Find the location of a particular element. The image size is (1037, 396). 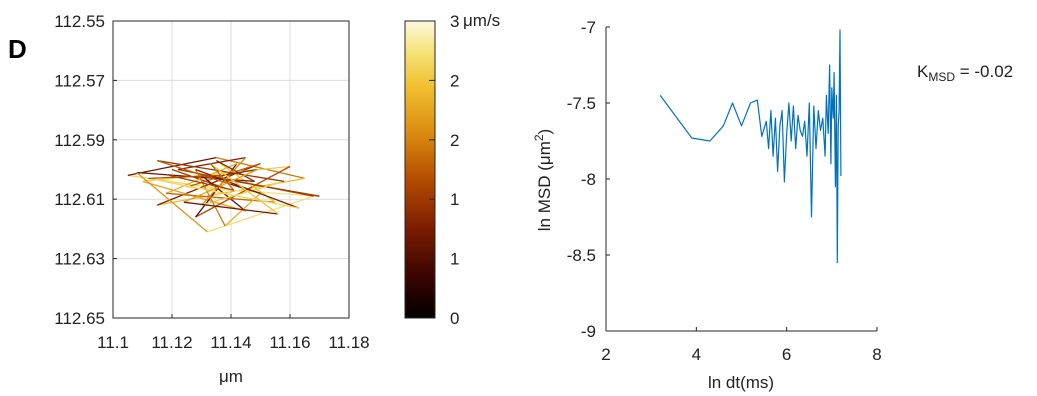

trajectory-x-tick-label: 11.14 is located at coordinates (230, 342).